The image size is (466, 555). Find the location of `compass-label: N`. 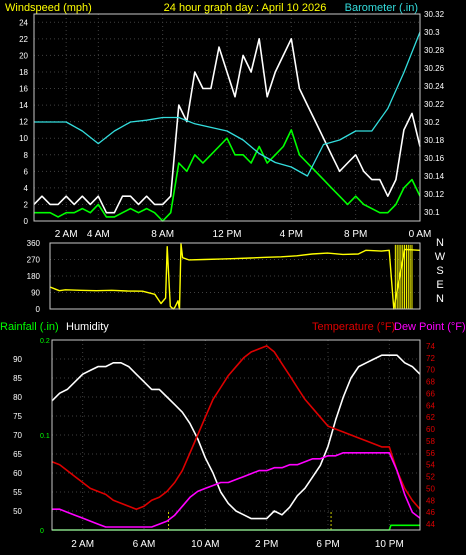

compass-label: N is located at coordinates (440, 299).